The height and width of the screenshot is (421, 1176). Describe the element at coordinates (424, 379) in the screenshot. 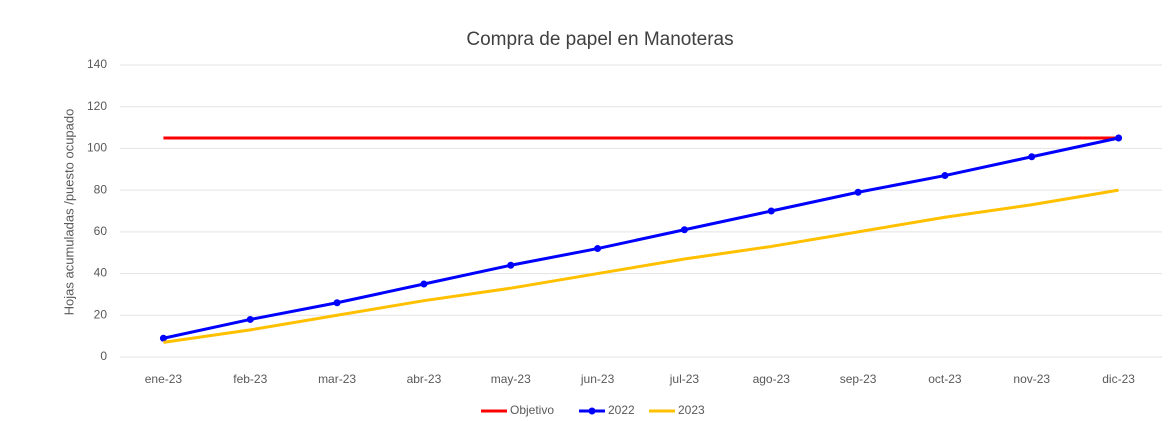

I see `x-tick-label: abr-23` at that location.